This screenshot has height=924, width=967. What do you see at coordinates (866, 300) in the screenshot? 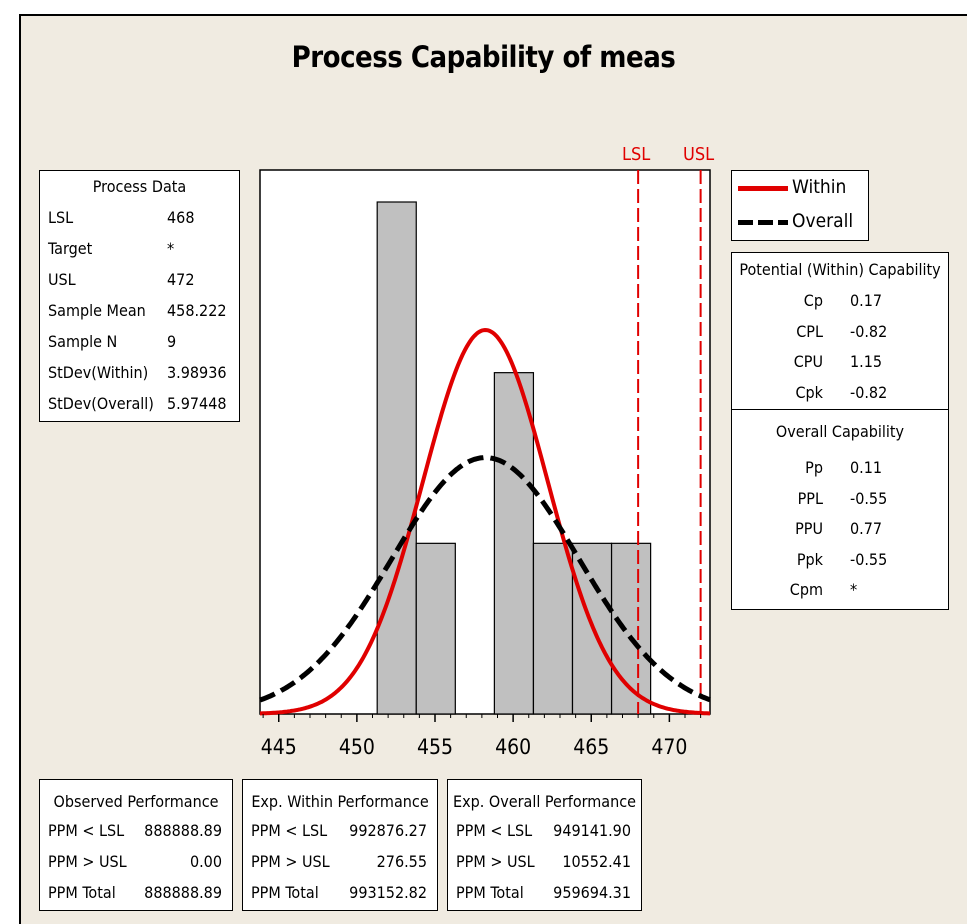
I see `potential-capability-value: 0.17` at bounding box center [866, 300].